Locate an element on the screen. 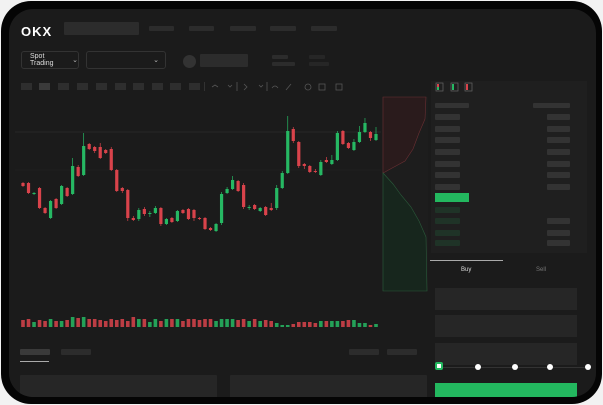  chart-tools is located at coordinates (279, 87).